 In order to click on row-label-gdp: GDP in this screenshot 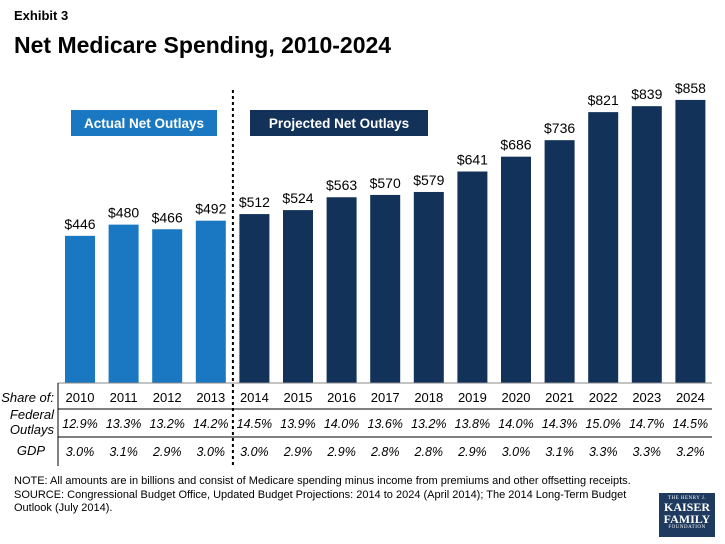, I will do `click(31, 450)`.